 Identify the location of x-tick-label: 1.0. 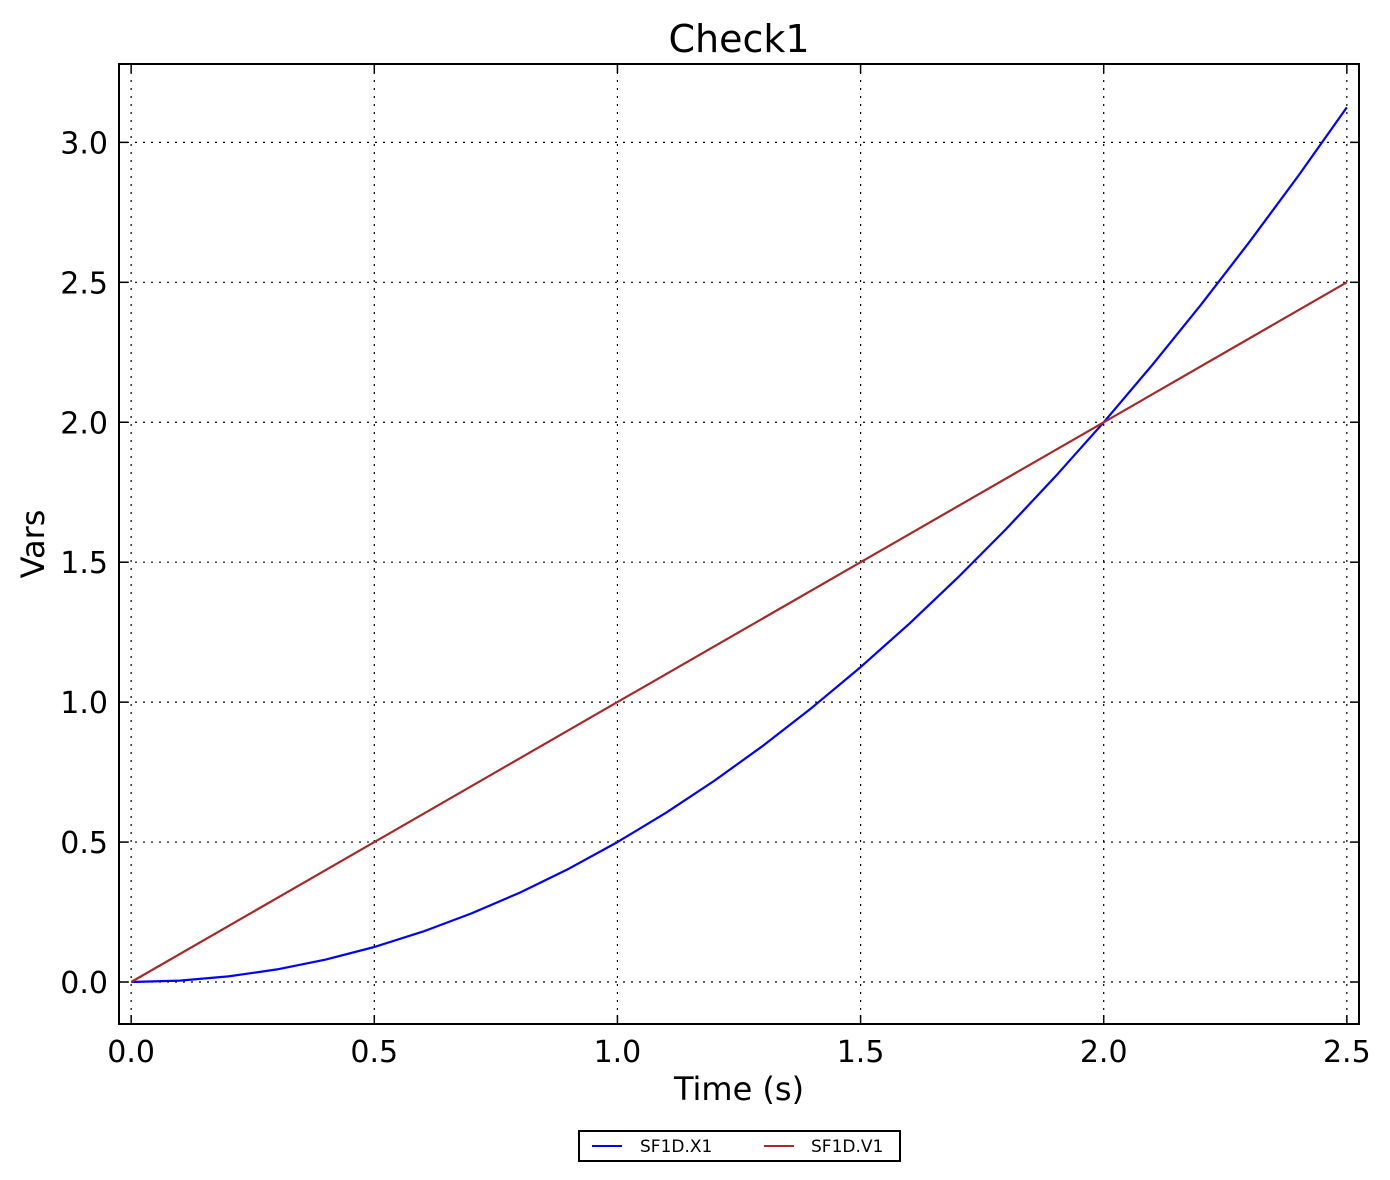
(618, 1052).